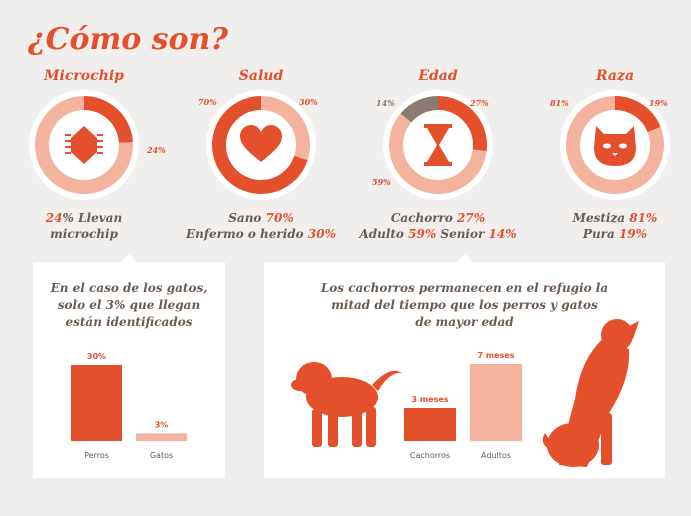 The height and width of the screenshot is (516, 691). I want to click on microchip-icon, so click(84, 145).